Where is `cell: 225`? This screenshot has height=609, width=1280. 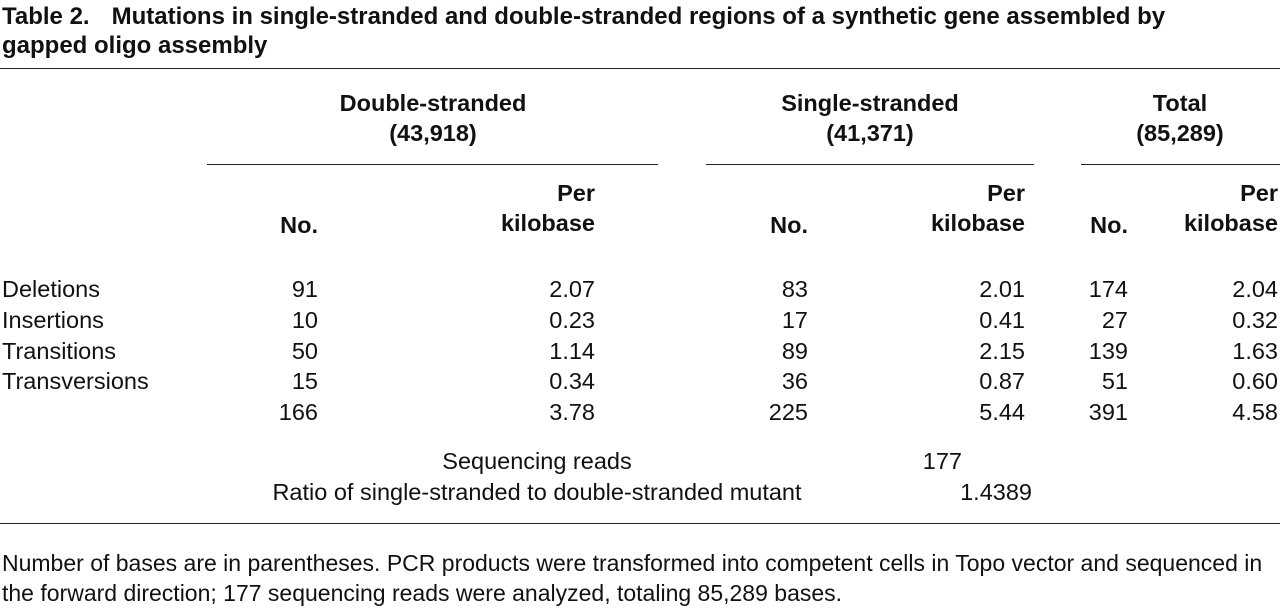 cell: 225 is located at coordinates (788, 412).